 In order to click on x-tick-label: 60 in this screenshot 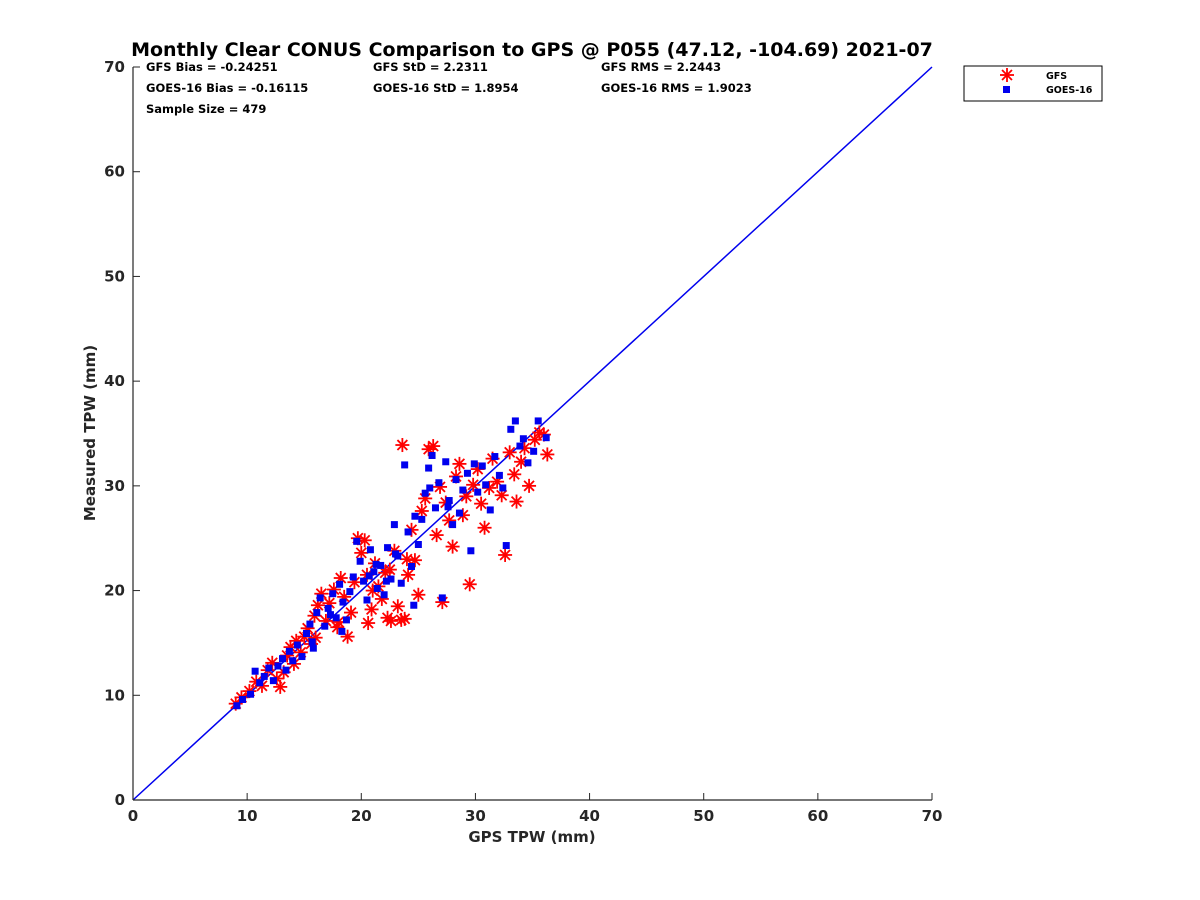, I will do `click(817, 816)`.